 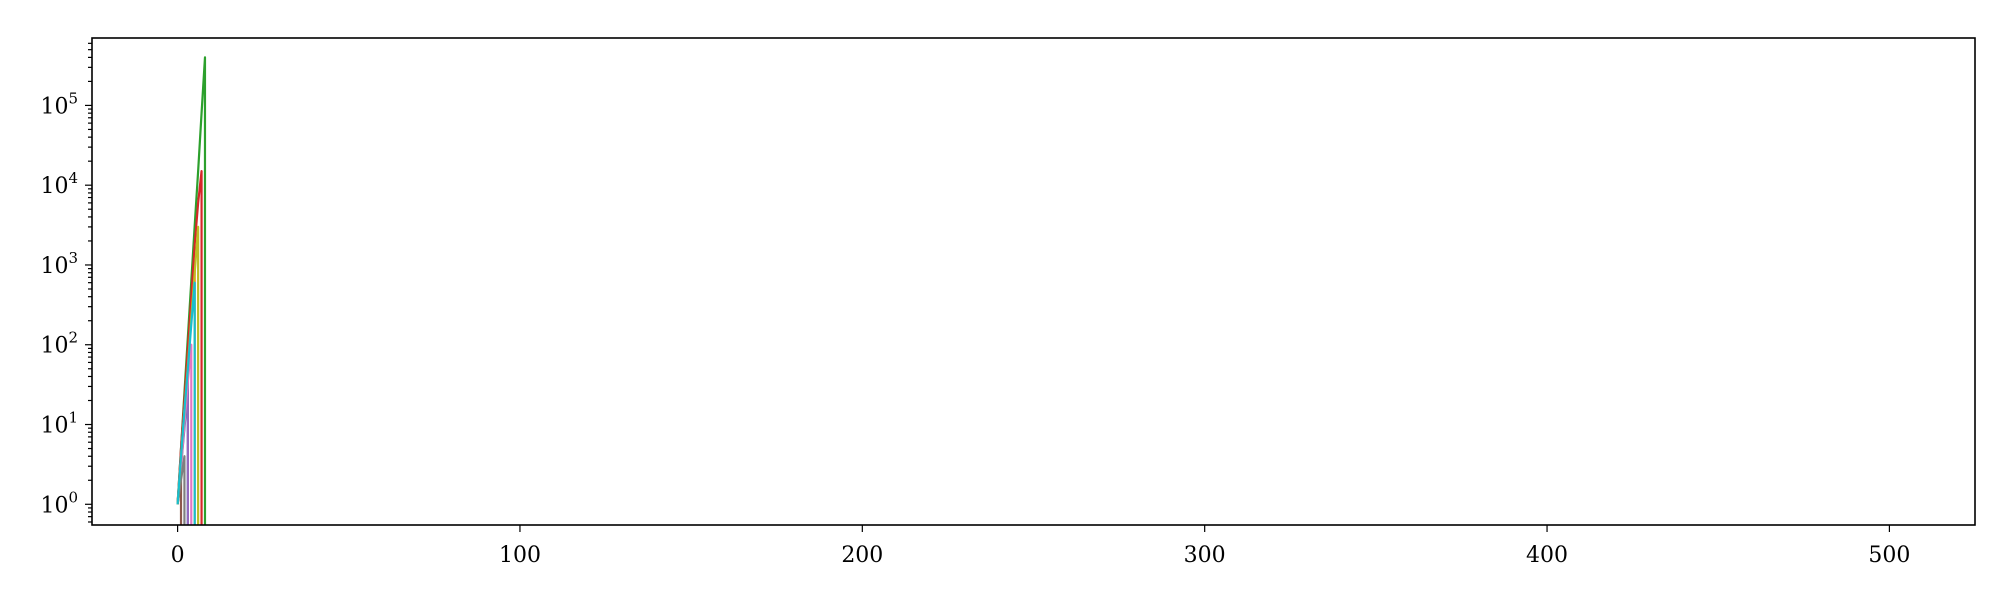 I want to click on y-tick-label: 10⁵, so click(x=59, y=104).